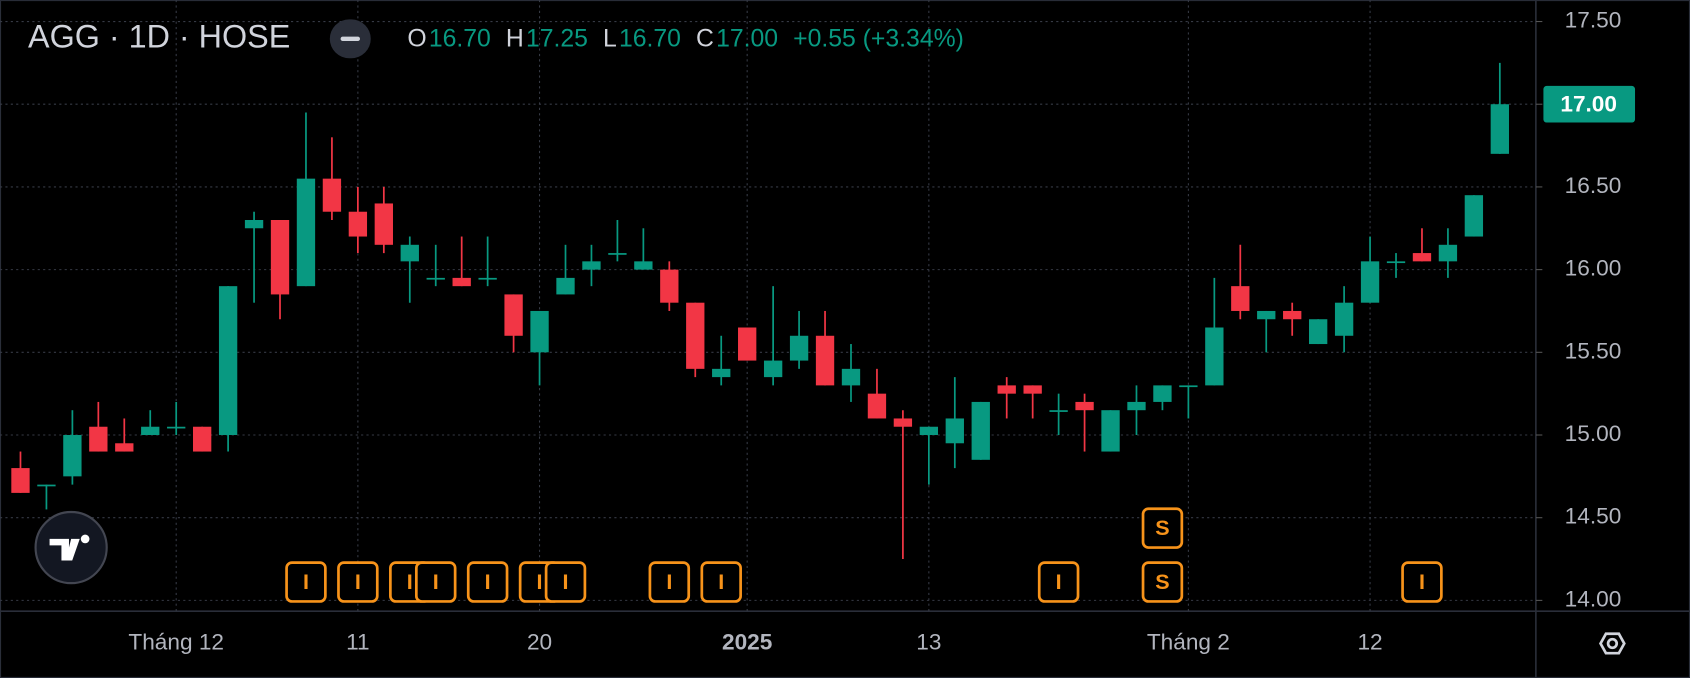 Image resolution: width=1690 pixels, height=678 pixels. What do you see at coordinates (1593, 268) in the screenshot?
I see `y-tick-label: 16.00` at bounding box center [1593, 268].